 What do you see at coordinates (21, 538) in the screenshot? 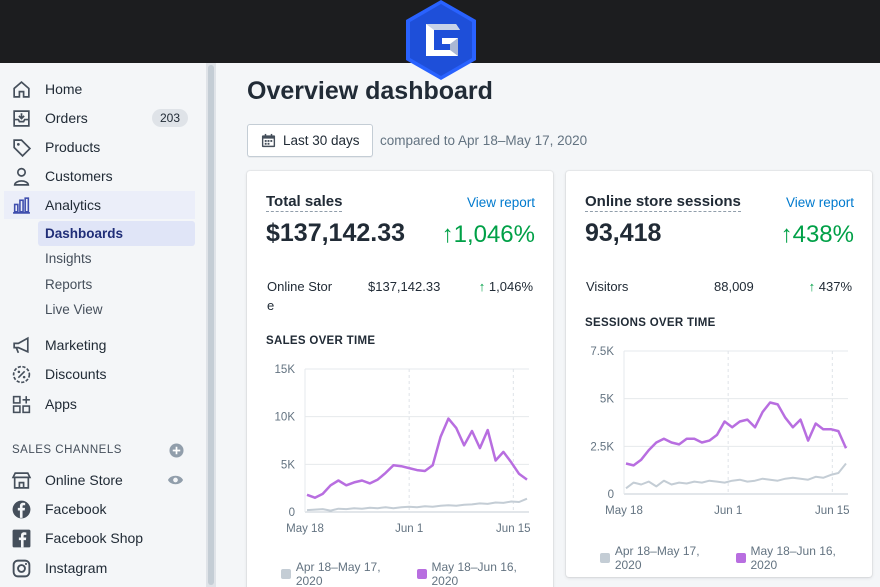
I see `facebook-square-icon` at bounding box center [21, 538].